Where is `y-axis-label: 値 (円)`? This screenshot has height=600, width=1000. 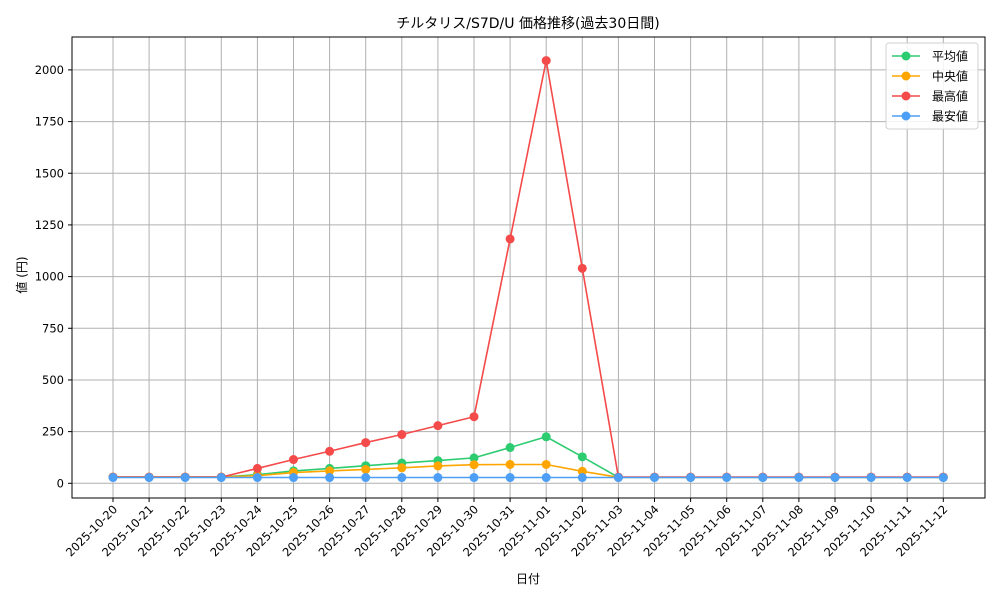 y-axis-label: 値 (円) is located at coordinates (21, 274).